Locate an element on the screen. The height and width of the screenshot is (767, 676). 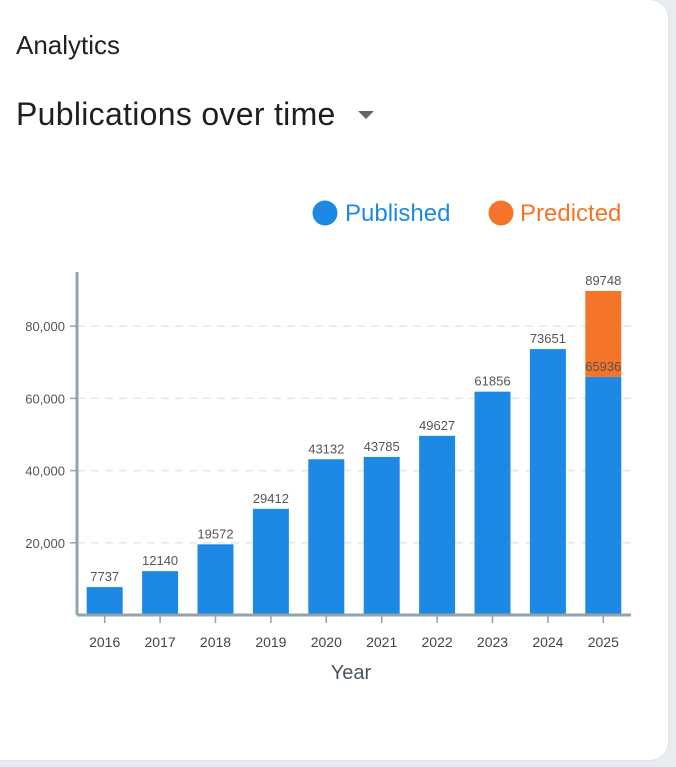
bar-predicted-2025 is located at coordinates (603, 333).